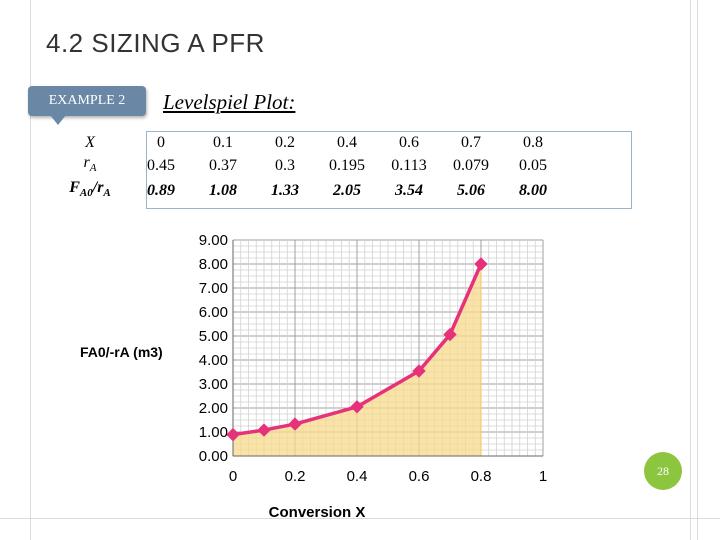 The width and height of the screenshot is (720, 540). I want to click on x-tick-label: 0.8, so click(481, 476).